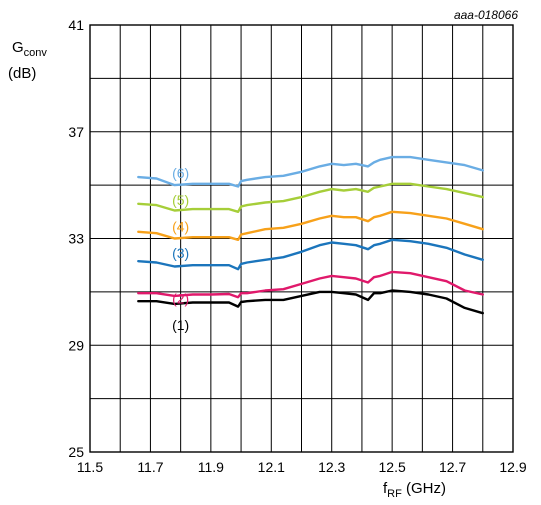 The image size is (541, 505). What do you see at coordinates (76, 239) in the screenshot?
I see `y-tick-label: 33` at bounding box center [76, 239].